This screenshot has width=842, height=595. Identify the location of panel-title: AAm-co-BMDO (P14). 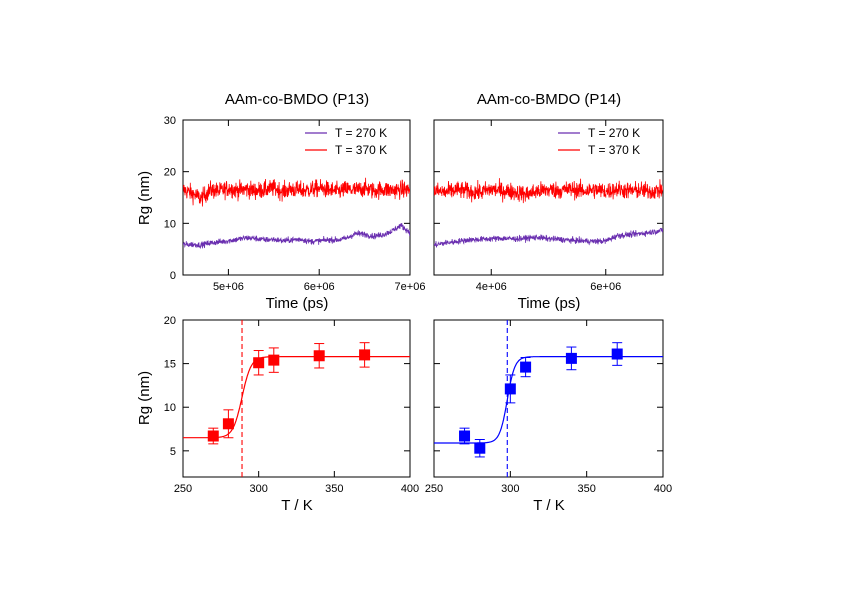
(549, 99).